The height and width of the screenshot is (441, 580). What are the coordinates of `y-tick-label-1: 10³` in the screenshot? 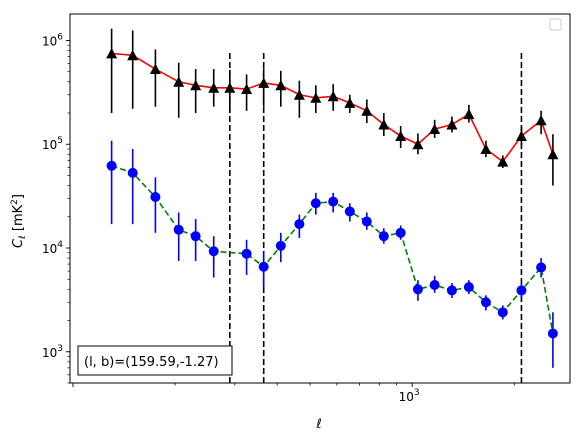 It's located at (52, 352).